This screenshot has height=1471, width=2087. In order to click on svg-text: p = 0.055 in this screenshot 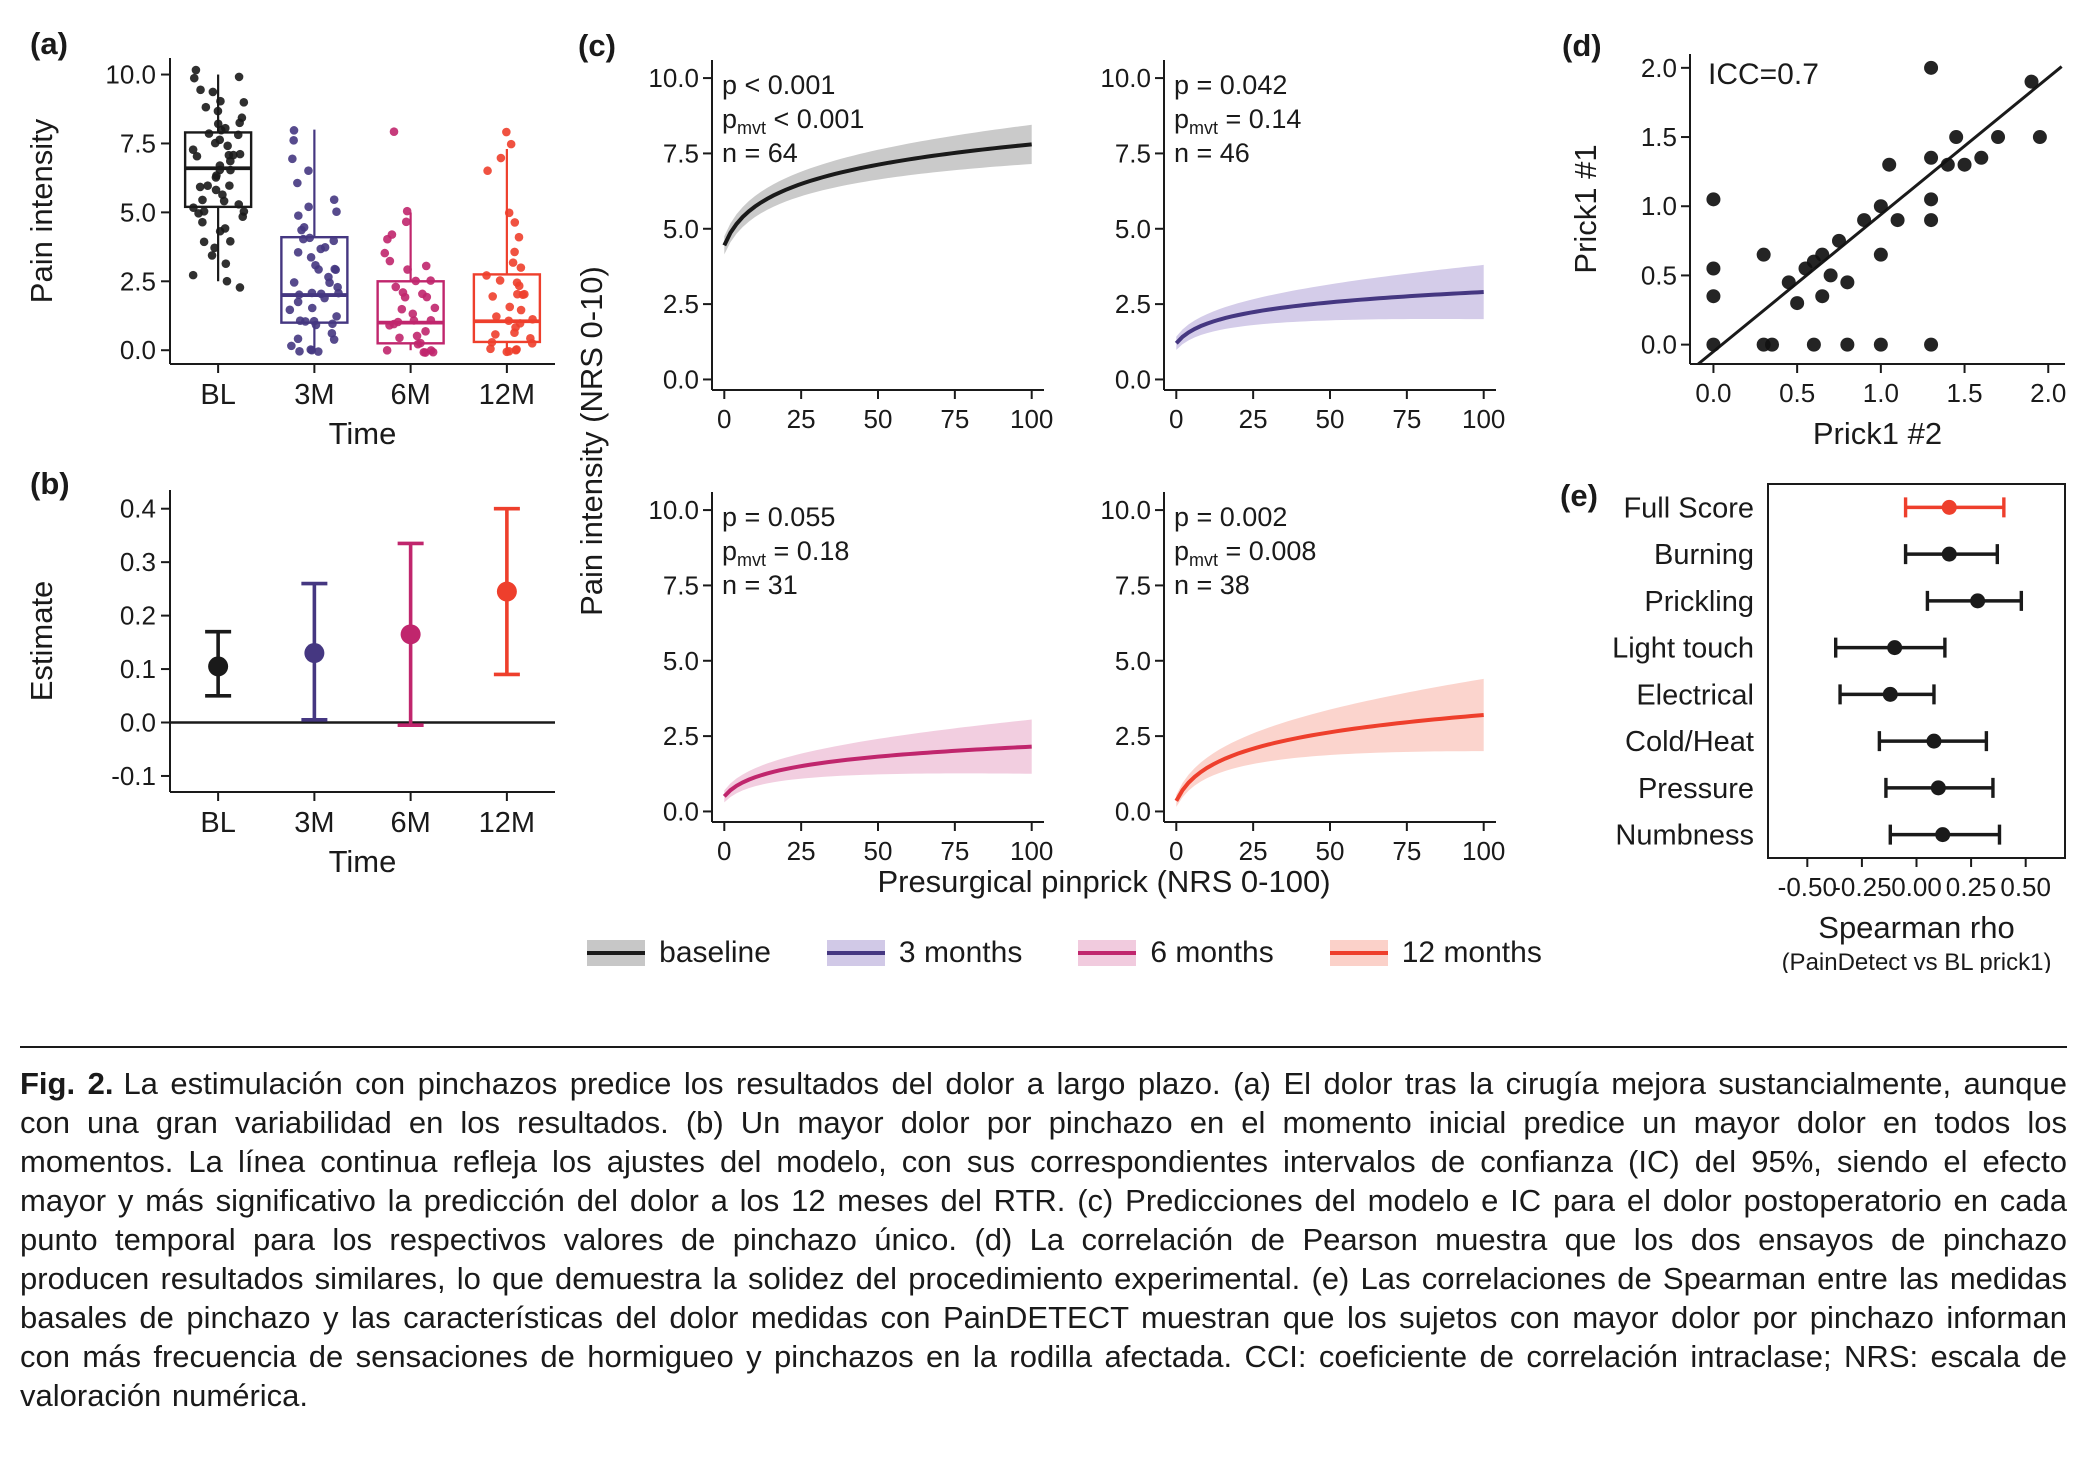, I will do `click(778, 517)`.